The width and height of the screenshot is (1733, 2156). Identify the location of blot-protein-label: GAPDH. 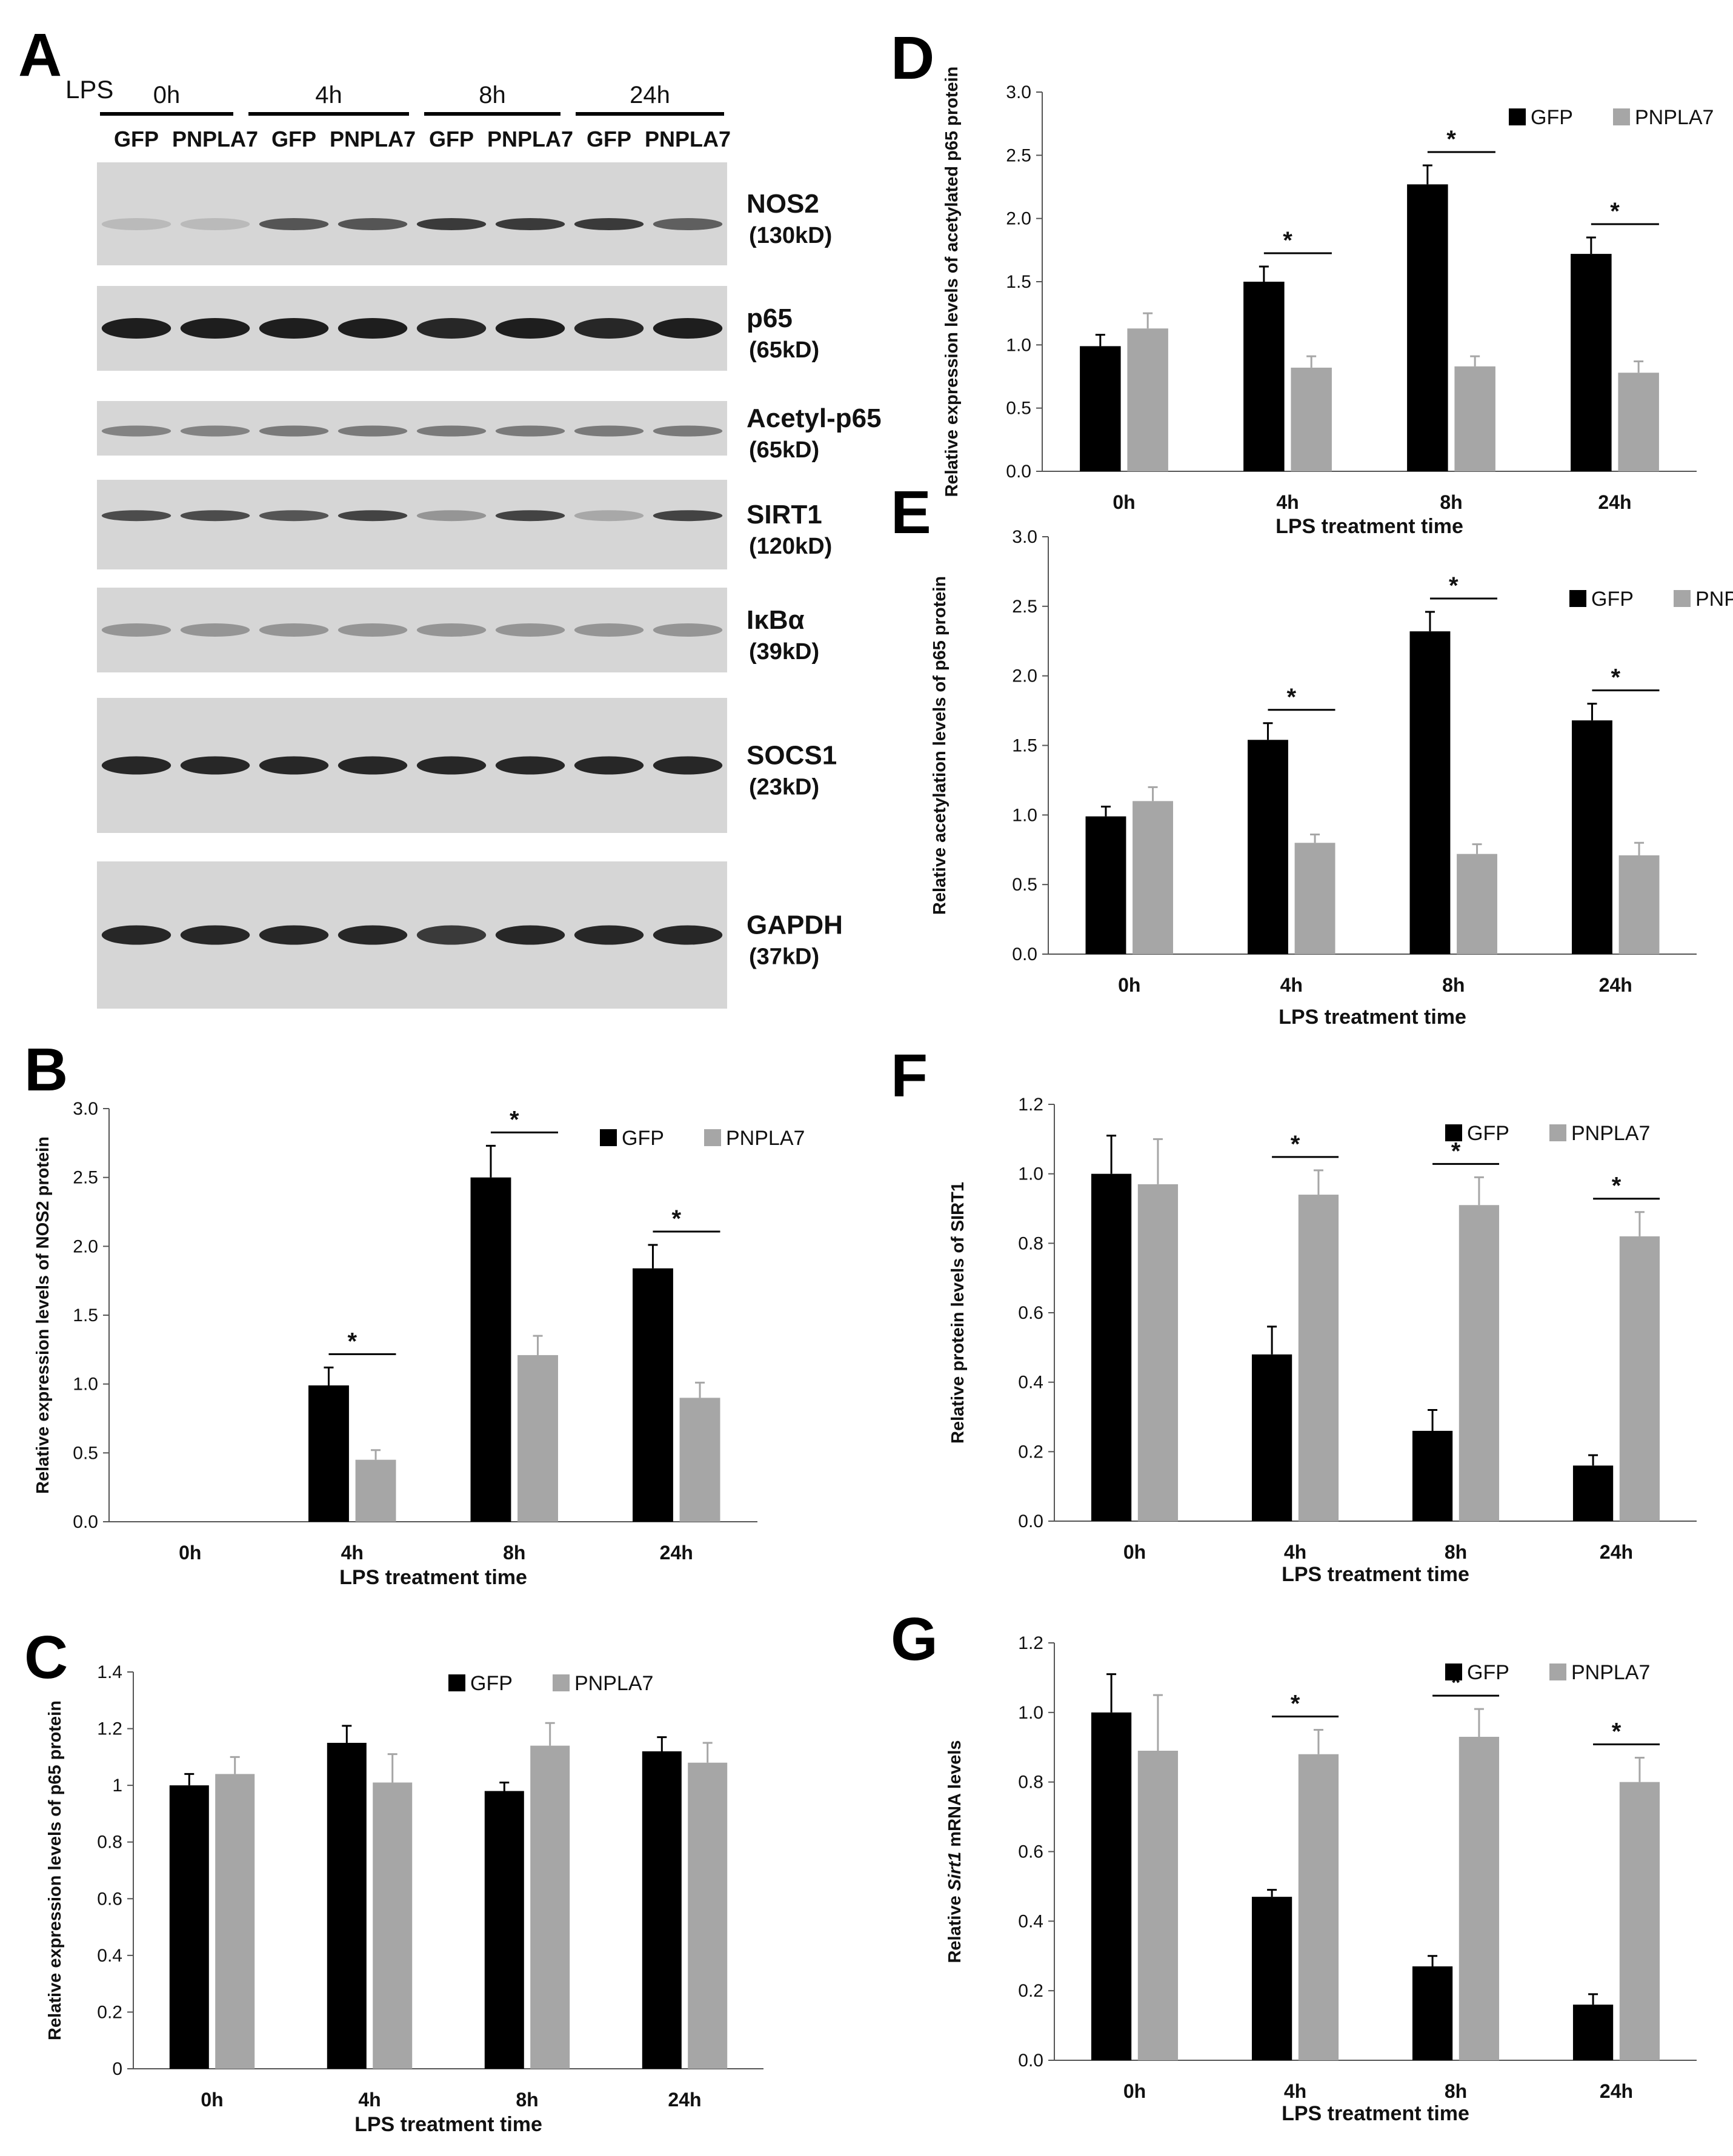
(795, 925).